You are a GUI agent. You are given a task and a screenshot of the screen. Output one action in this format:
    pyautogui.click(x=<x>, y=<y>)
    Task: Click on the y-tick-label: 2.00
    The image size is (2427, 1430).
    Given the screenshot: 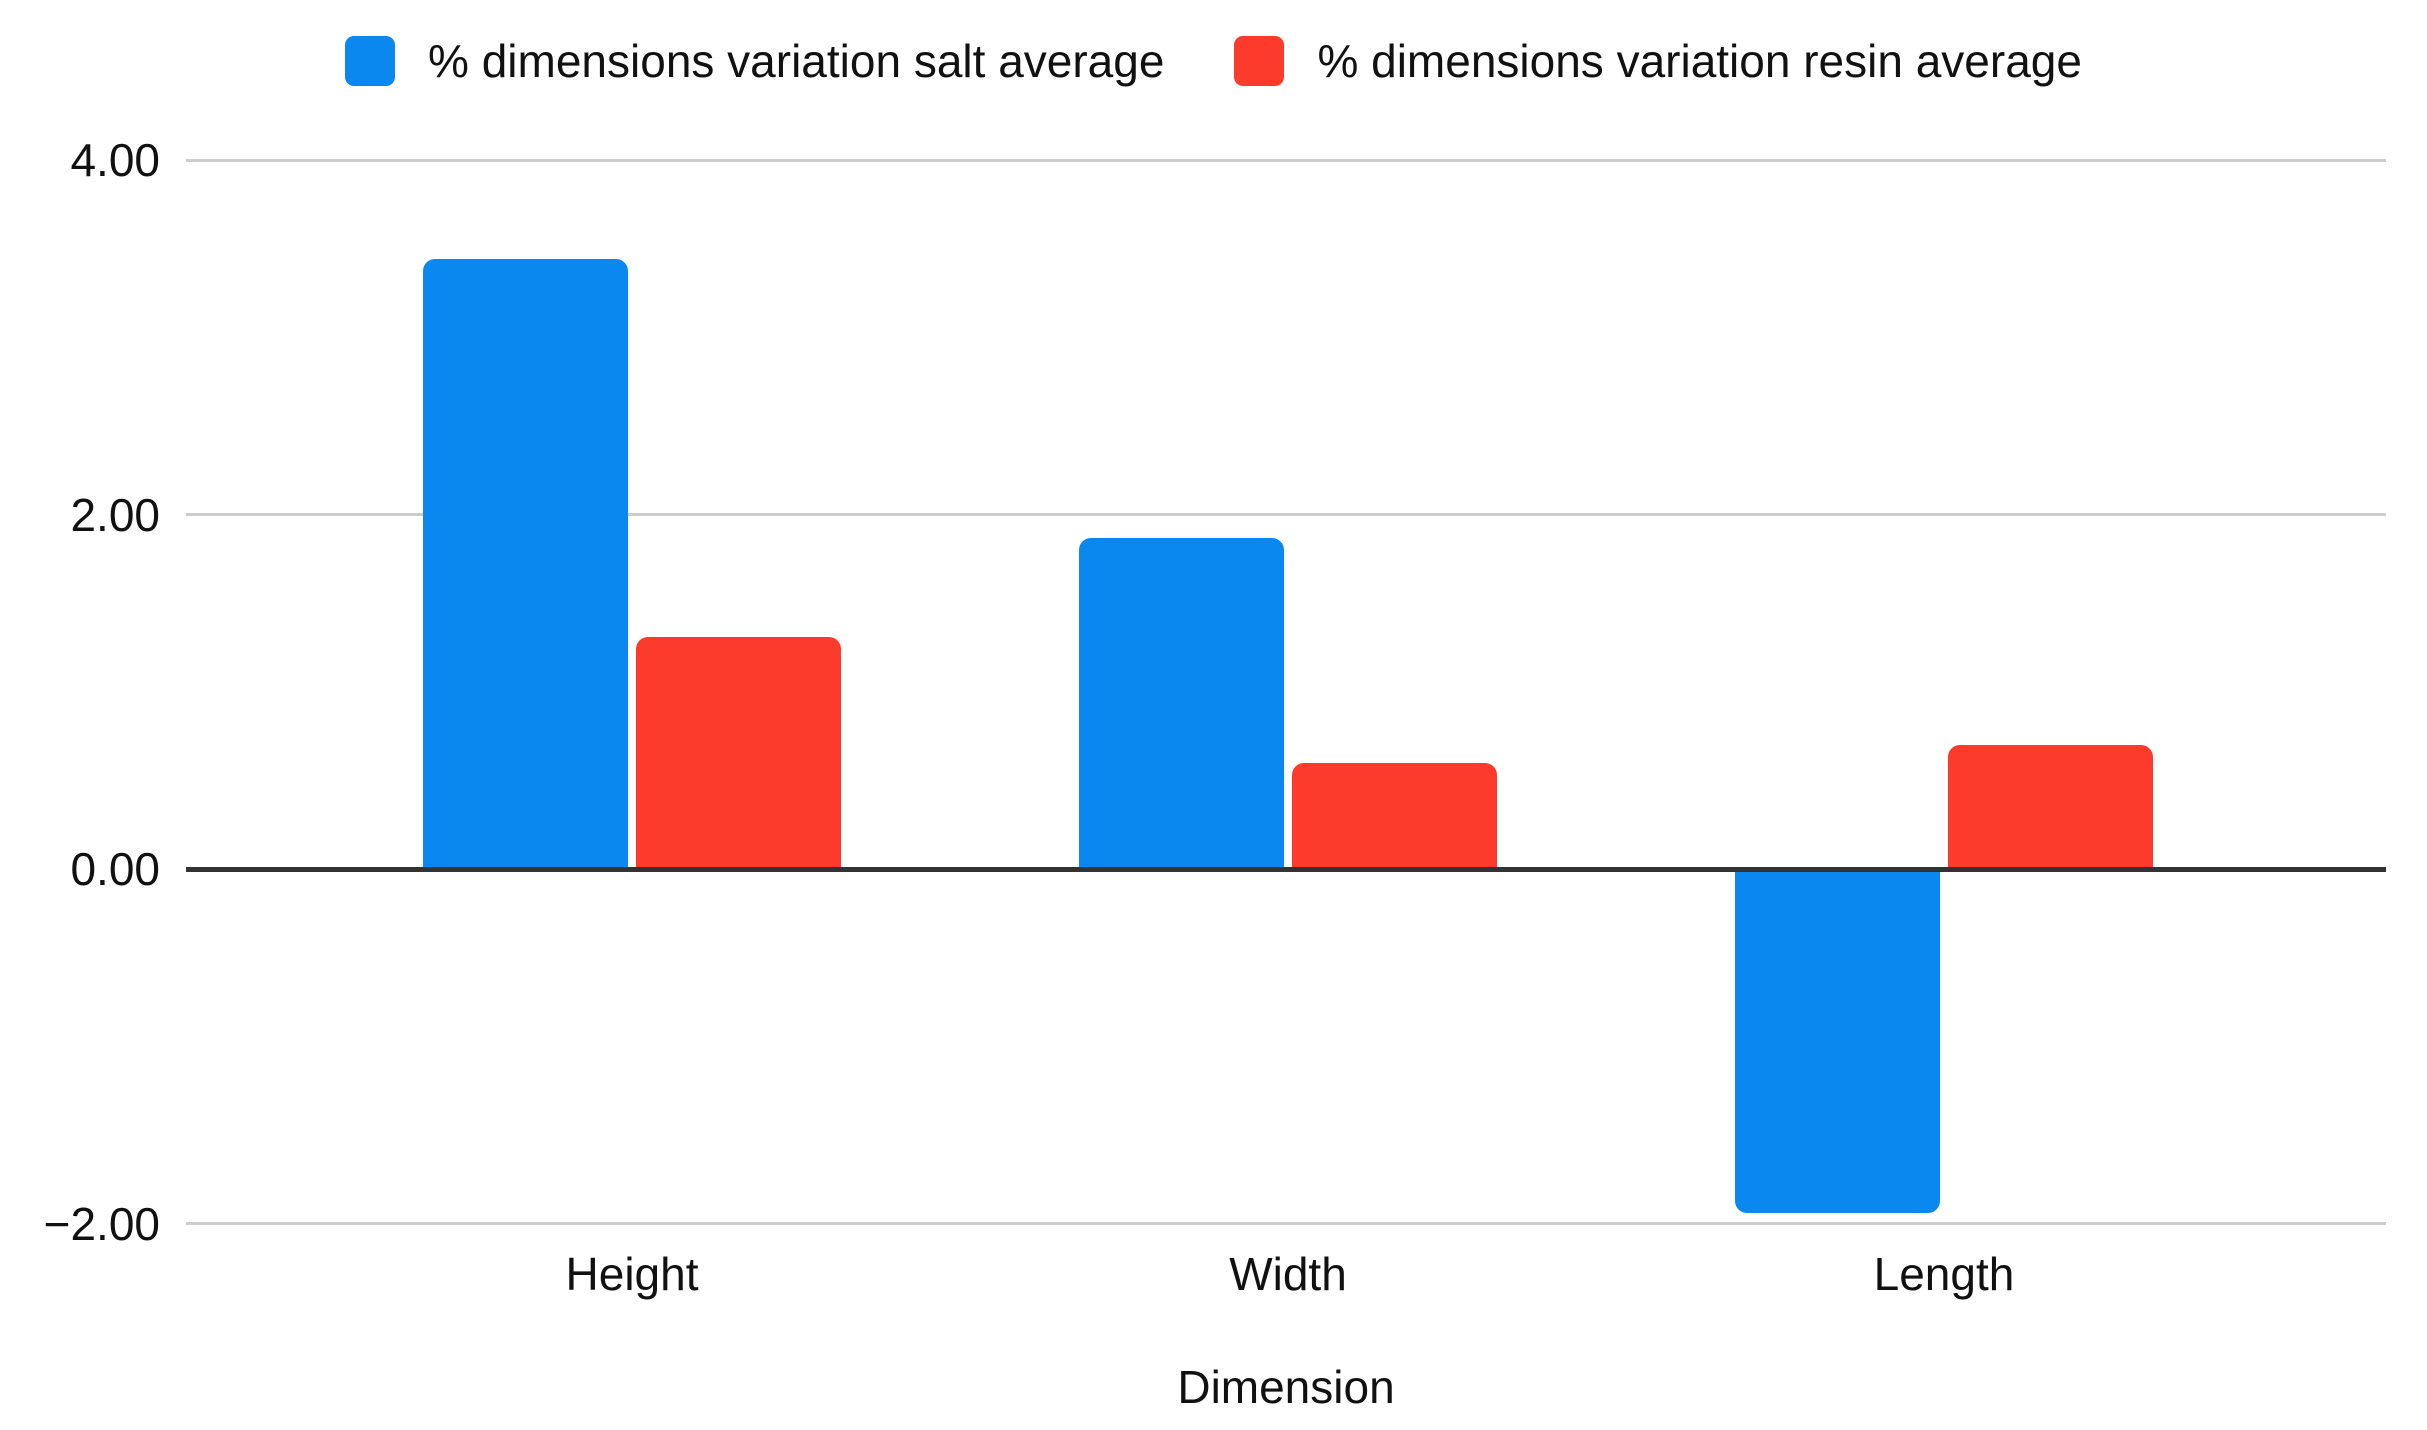 What is the action you would take?
    pyautogui.click(x=115, y=514)
    